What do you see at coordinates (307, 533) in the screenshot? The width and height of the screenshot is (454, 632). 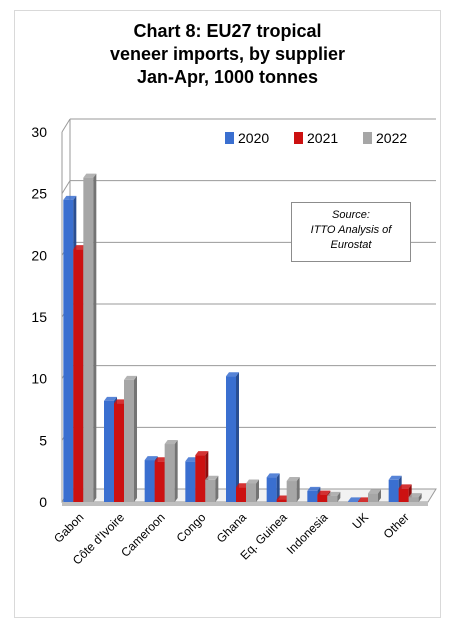 I see `x-tick-label: Indonesia` at bounding box center [307, 533].